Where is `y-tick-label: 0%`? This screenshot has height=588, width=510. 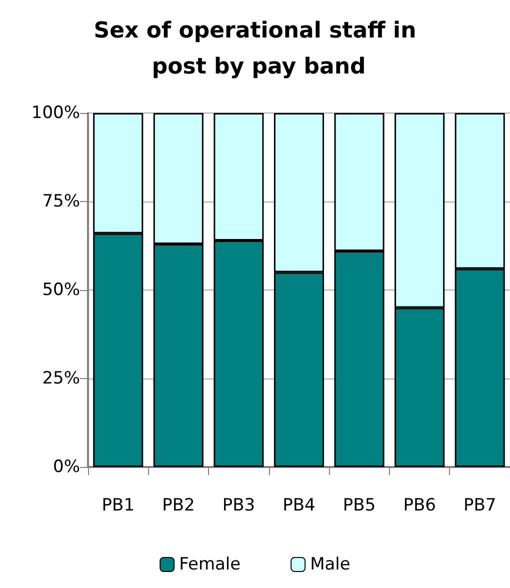
y-tick-label: 0% is located at coordinates (66, 467).